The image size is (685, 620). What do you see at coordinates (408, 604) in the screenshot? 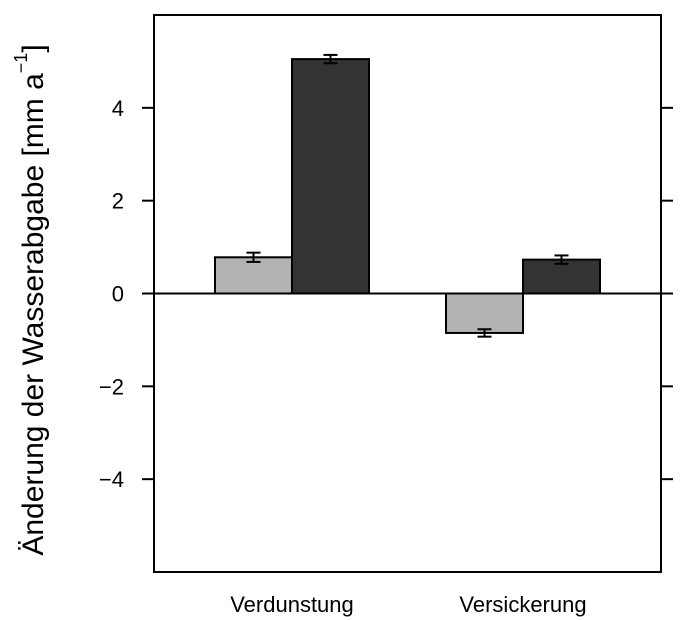
I see `x-axis-category-labels: Verdunstung Versickerung` at bounding box center [408, 604].